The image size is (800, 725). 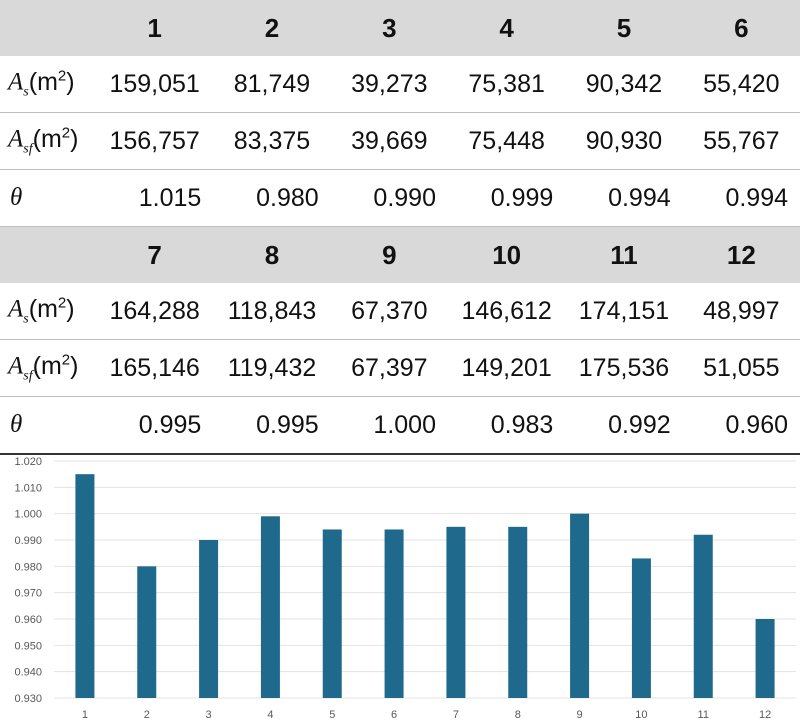 I want to click on table-cell: 39,273, so click(x=389, y=84).